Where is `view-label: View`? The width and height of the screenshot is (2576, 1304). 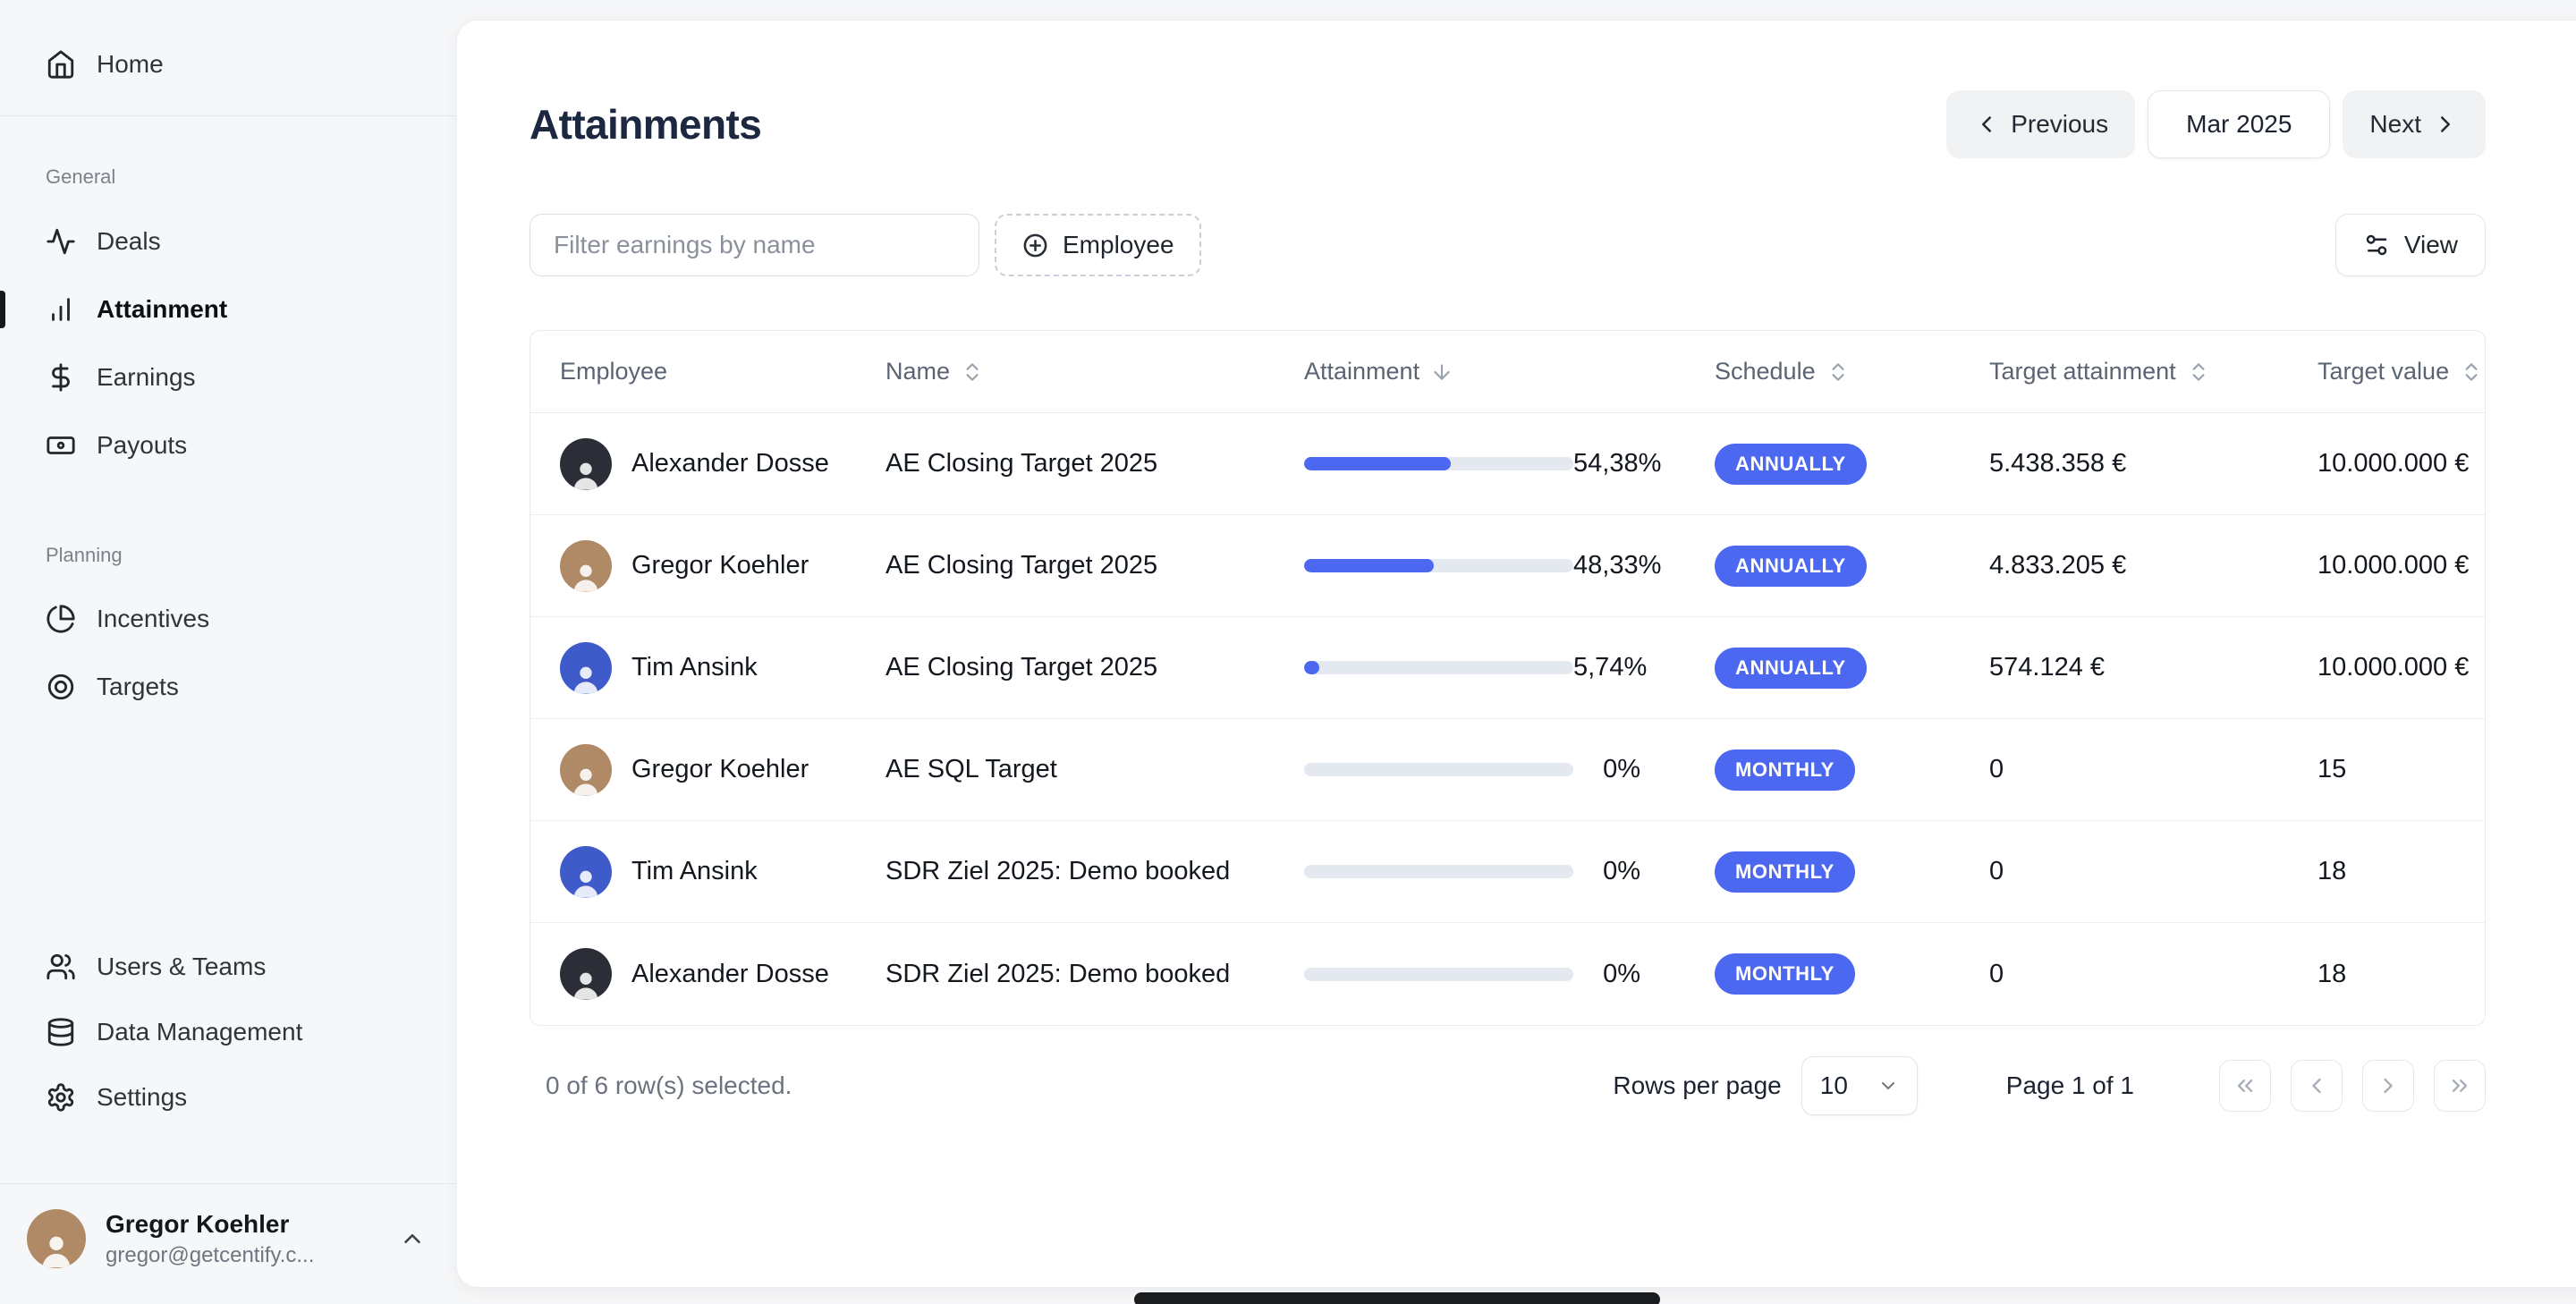
view-label: View is located at coordinates (2430, 244).